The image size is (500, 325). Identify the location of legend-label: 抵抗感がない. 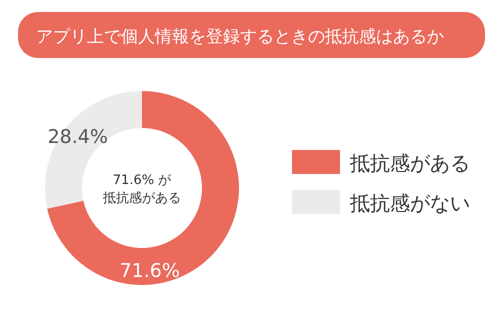
(409, 203).